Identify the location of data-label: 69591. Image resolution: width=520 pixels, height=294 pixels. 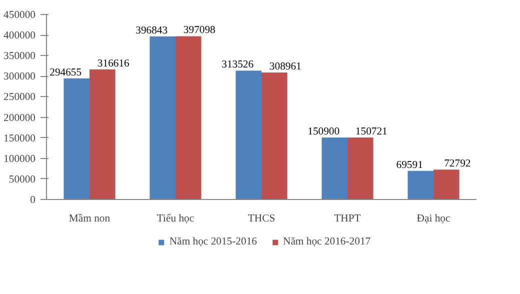
(409, 165).